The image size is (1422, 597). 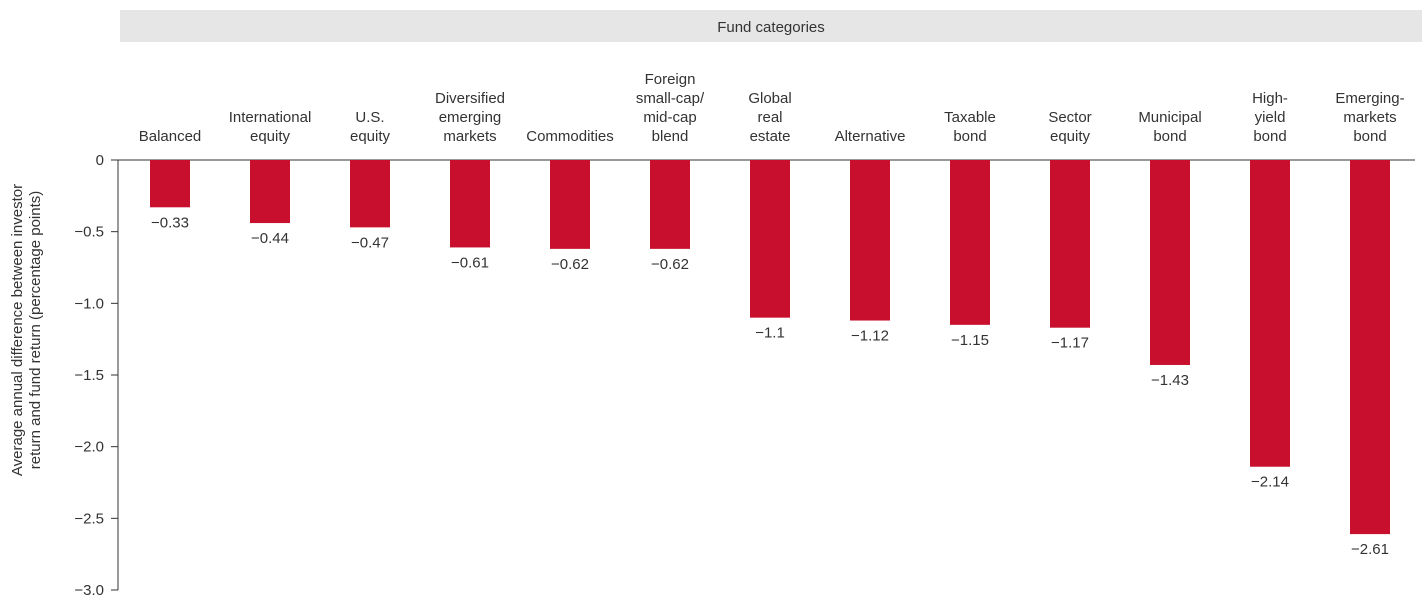 What do you see at coordinates (100, 160) in the screenshot?
I see `y-tick-label: 0` at bounding box center [100, 160].